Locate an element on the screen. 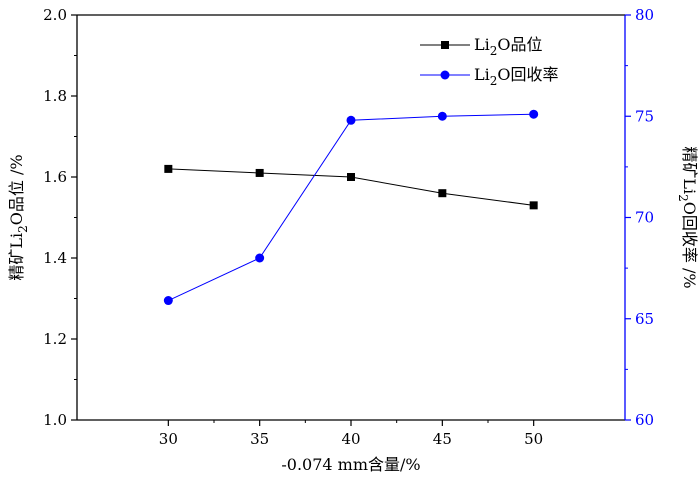  x-tick-label: 40 is located at coordinates (350, 439).